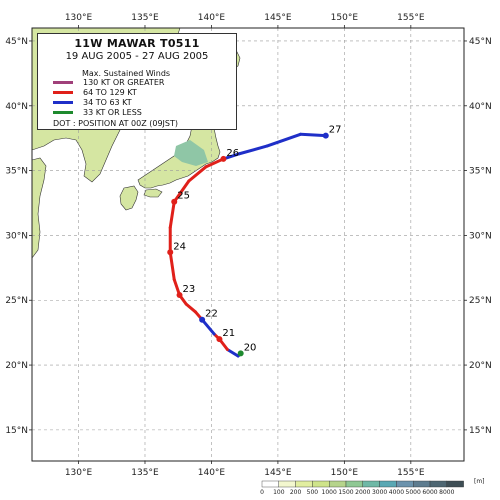 The width and height of the screenshot is (500, 500). What do you see at coordinates (413, 492) in the screenshot?
I see `scale-label: 5000` at bounding box center [413, 492].